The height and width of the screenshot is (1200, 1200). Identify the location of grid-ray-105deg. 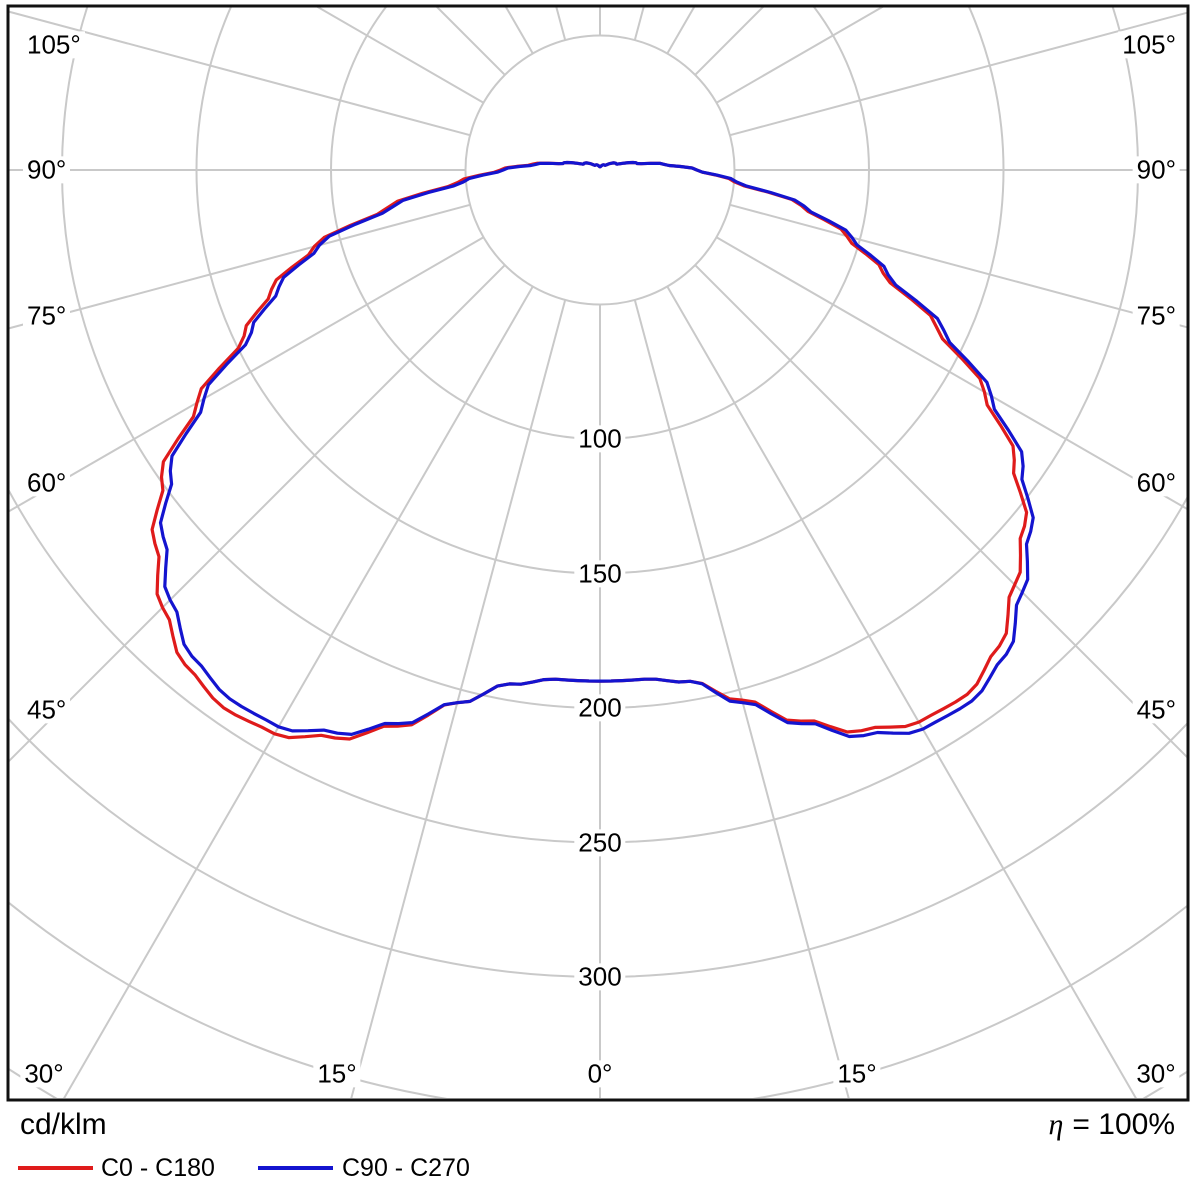
(458, 698).